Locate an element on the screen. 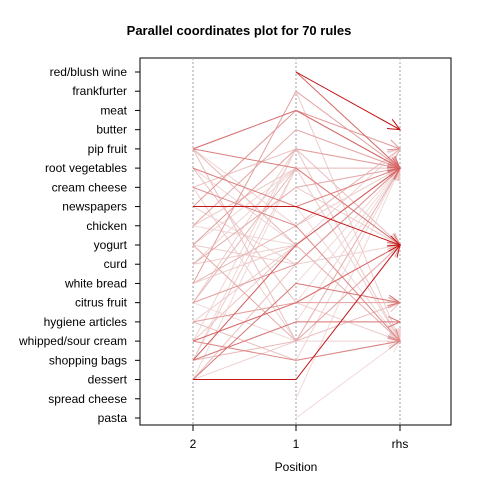  x-axis-title: Position is located at coordinates (296, 467).